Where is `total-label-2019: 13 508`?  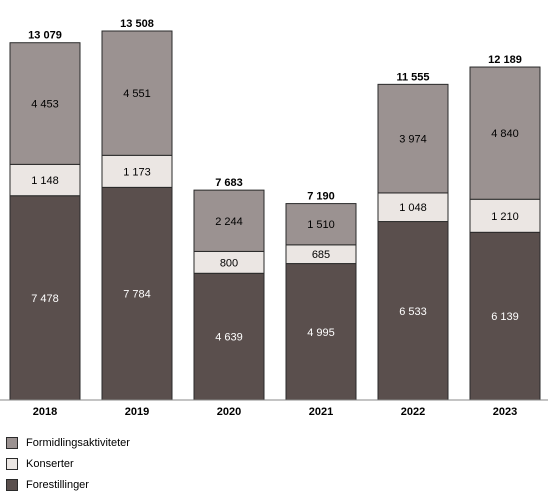
total-label-2019: 13 508 is located at coordinates (137, 24).